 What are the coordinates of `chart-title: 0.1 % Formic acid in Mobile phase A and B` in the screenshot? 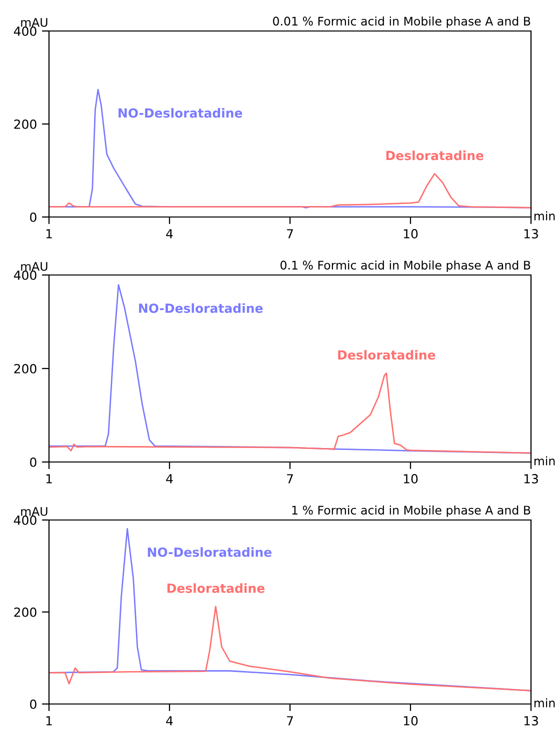 It's located at (405, 266).